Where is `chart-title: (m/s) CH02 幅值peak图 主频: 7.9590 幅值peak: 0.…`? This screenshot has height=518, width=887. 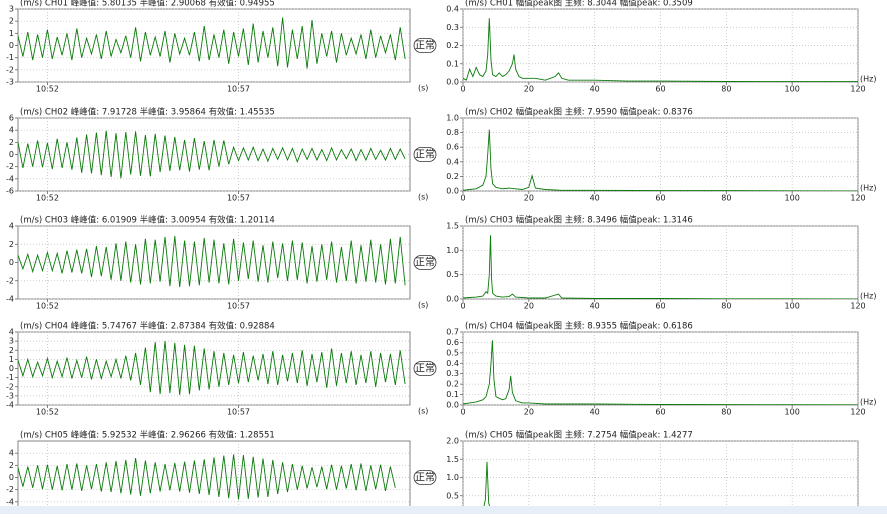 chart-title: (m/s) CH02 幅值peak图 主频: 7.9590 幅值peak: 0.… is located at coordinates (579, 112).